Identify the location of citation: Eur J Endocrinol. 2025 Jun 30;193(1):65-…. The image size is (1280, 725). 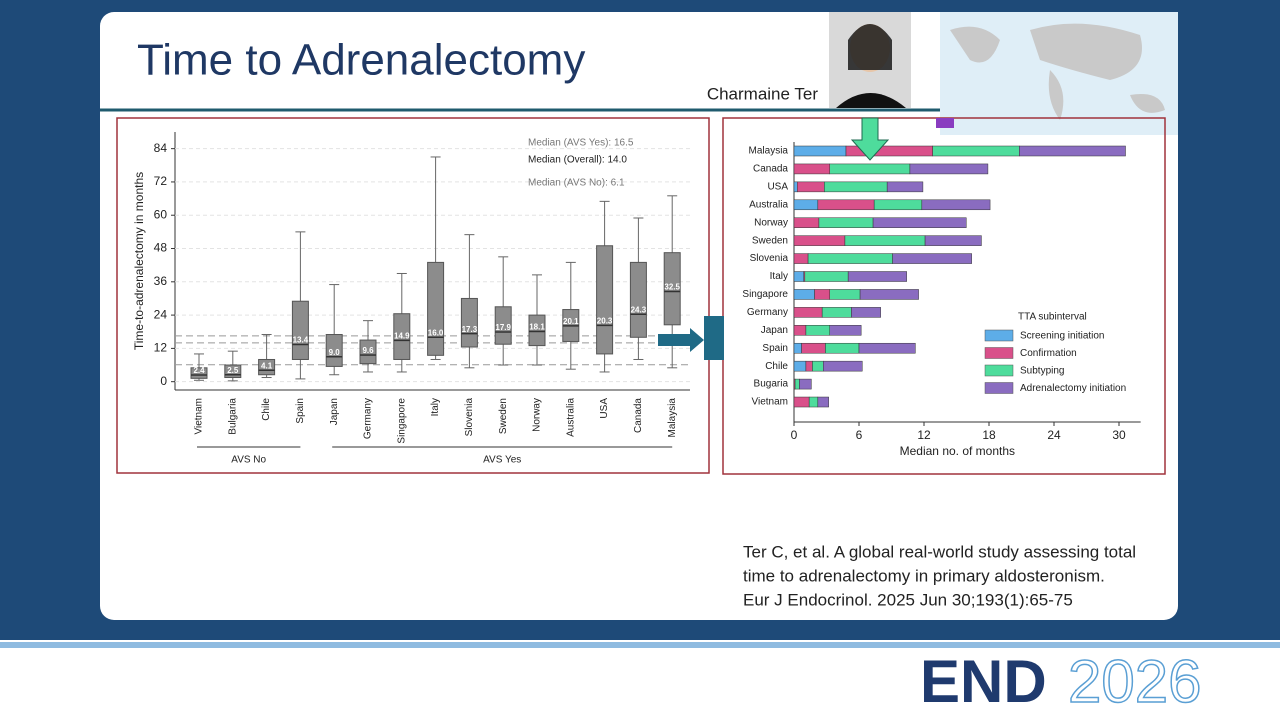
(908, 599).